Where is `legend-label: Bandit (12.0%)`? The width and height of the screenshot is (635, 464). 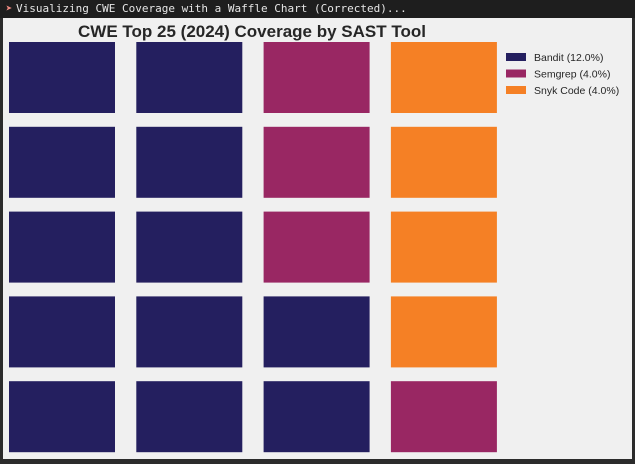 legend-label: Bandit (12.0%) is located at coordinates (568, 58).